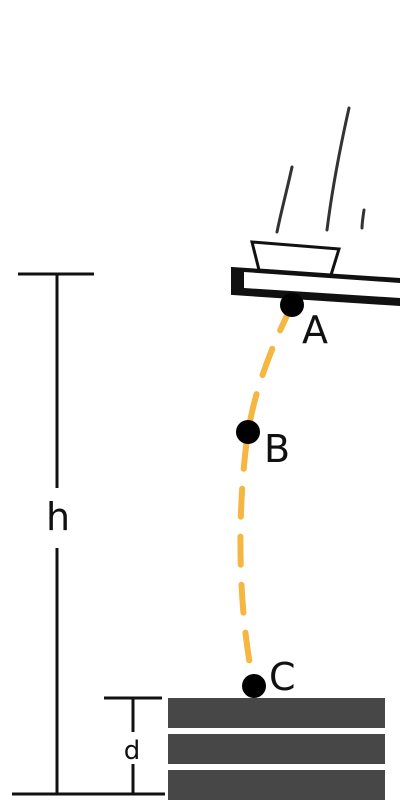 The height and width of the screenshot is (805, 400). What do you see at coordinates (254, 686) in the screenshot?
I see `point-c-marker` at bounding box center [254, 686].